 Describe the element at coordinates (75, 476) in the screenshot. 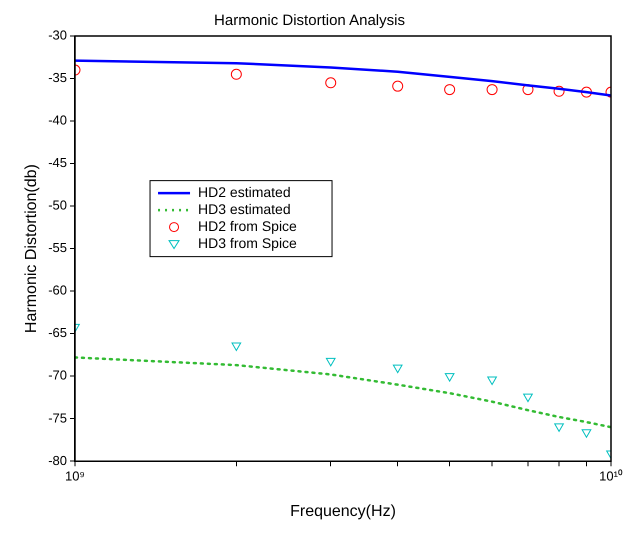

I see `x-tick-label: 10⁹` at that location.